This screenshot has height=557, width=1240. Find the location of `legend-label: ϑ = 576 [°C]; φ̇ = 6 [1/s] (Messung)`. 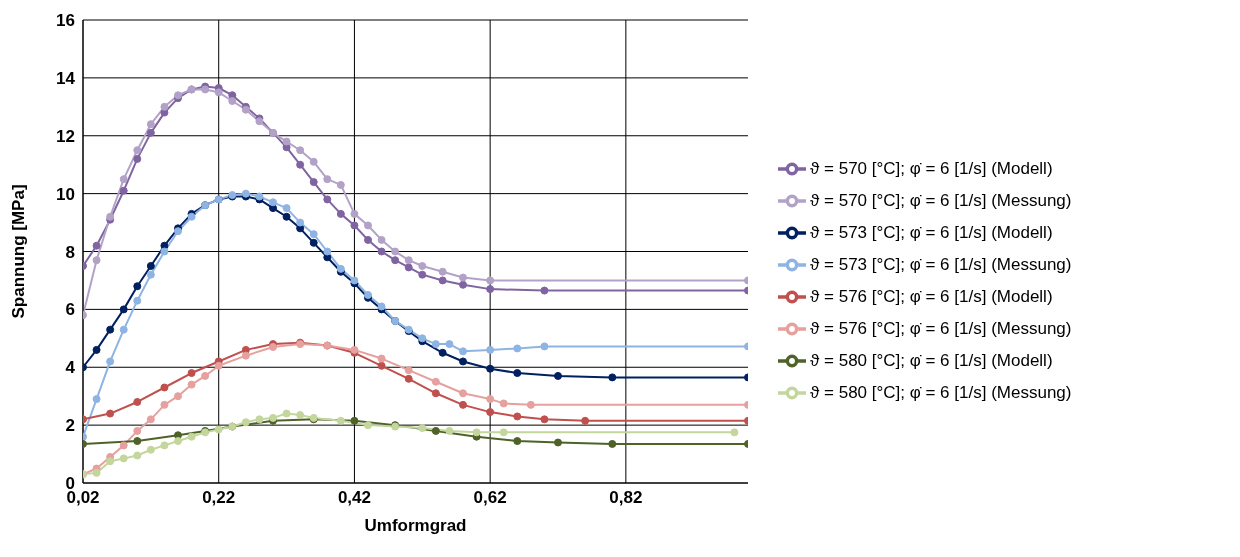

legend-label: ϑ = 576 [°C]; φ̇ = 6 [1/s] (Messung) is located at coordinates (941, 328).